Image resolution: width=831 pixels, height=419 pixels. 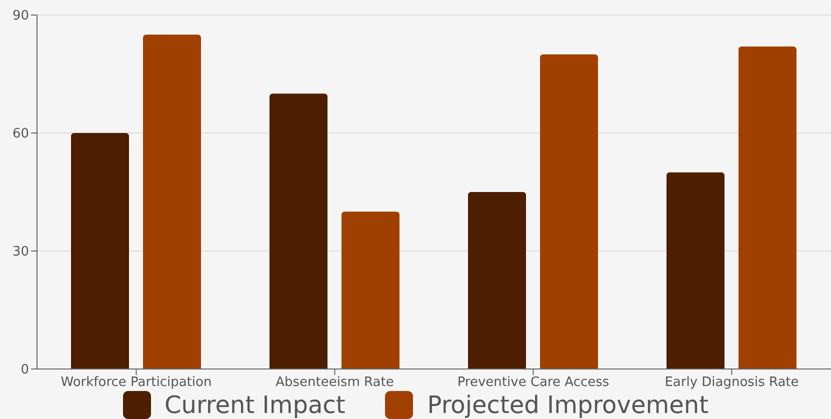 I want to click on x-tick-label: Absenteeism Rate, so click(x=335, y=382).